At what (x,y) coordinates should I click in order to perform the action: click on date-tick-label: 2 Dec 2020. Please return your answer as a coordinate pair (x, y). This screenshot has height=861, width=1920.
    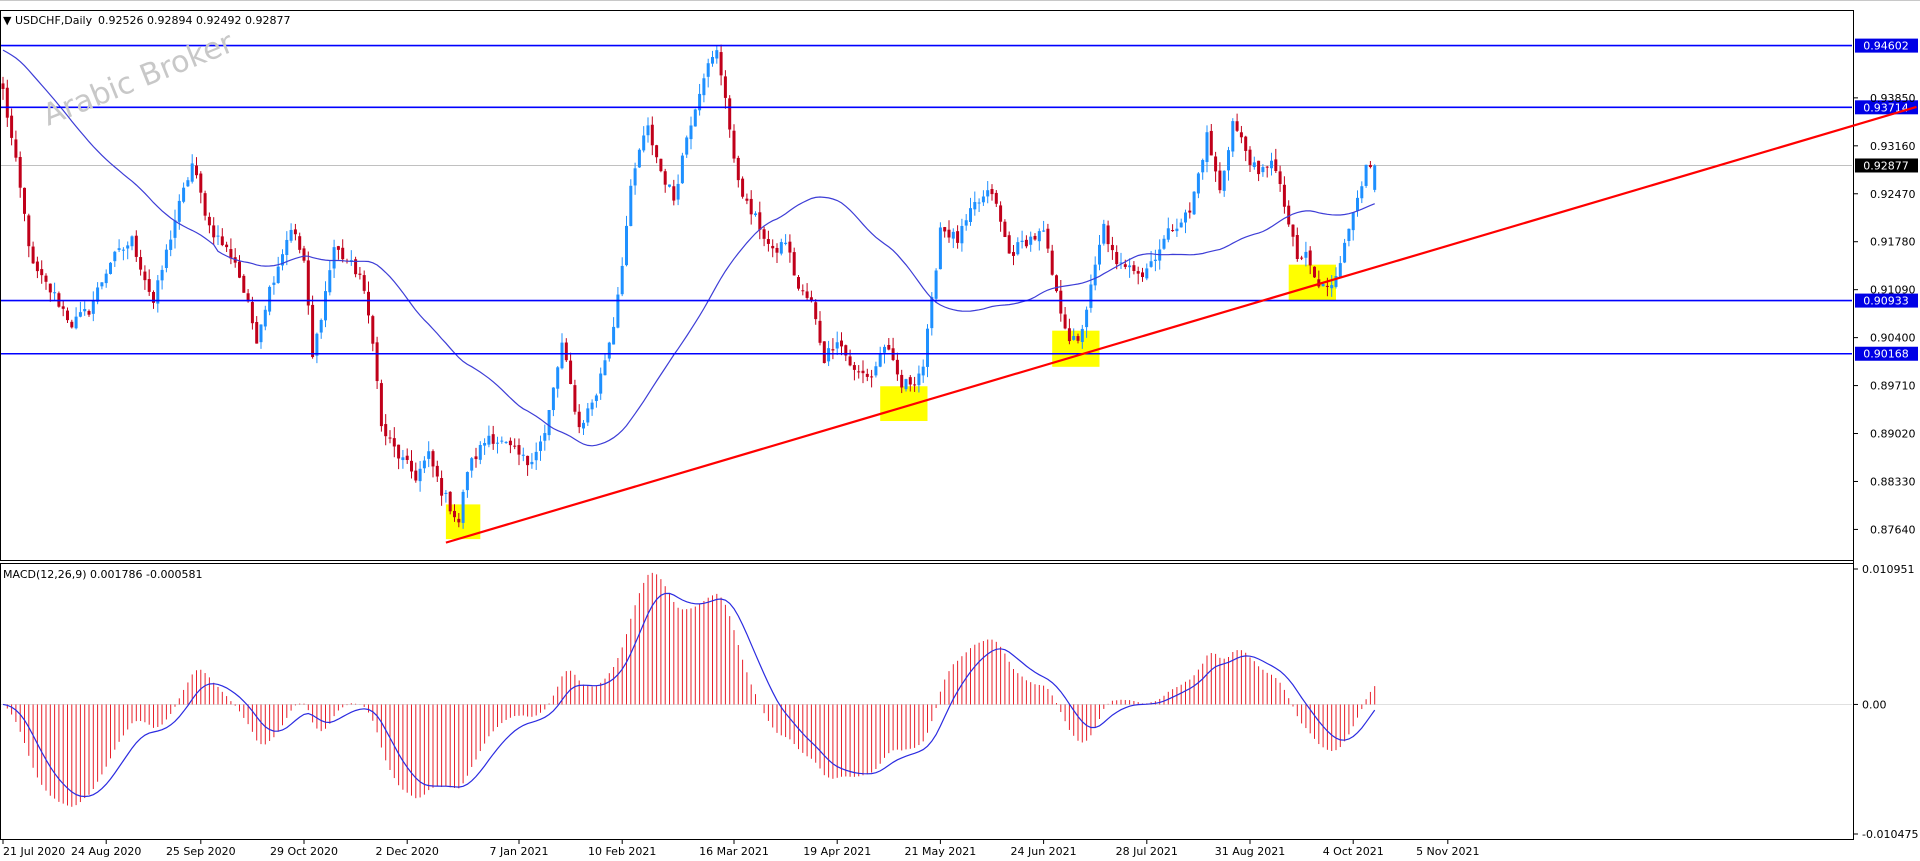
    Looking at the image, I should click on (407, 851).